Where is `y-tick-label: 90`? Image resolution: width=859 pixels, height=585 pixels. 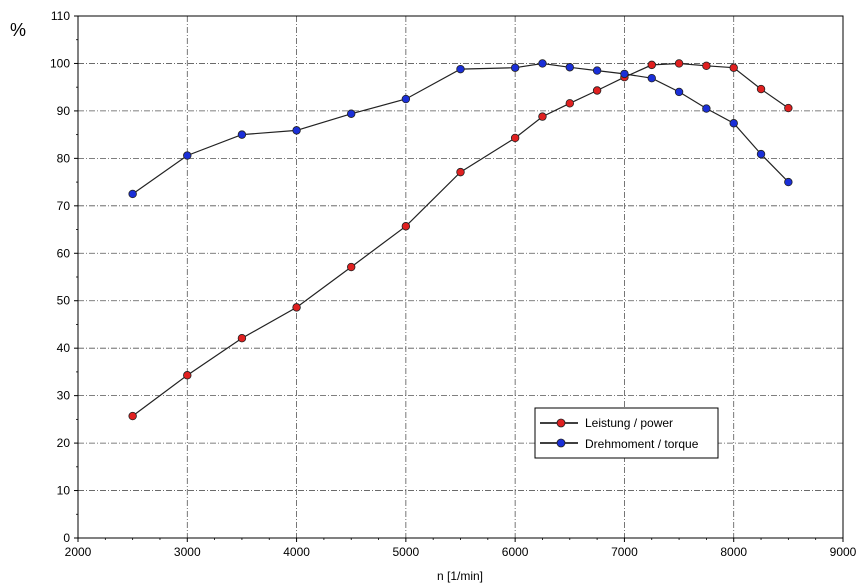 y-tick-label: 90 is located at coordinates (64, 111).